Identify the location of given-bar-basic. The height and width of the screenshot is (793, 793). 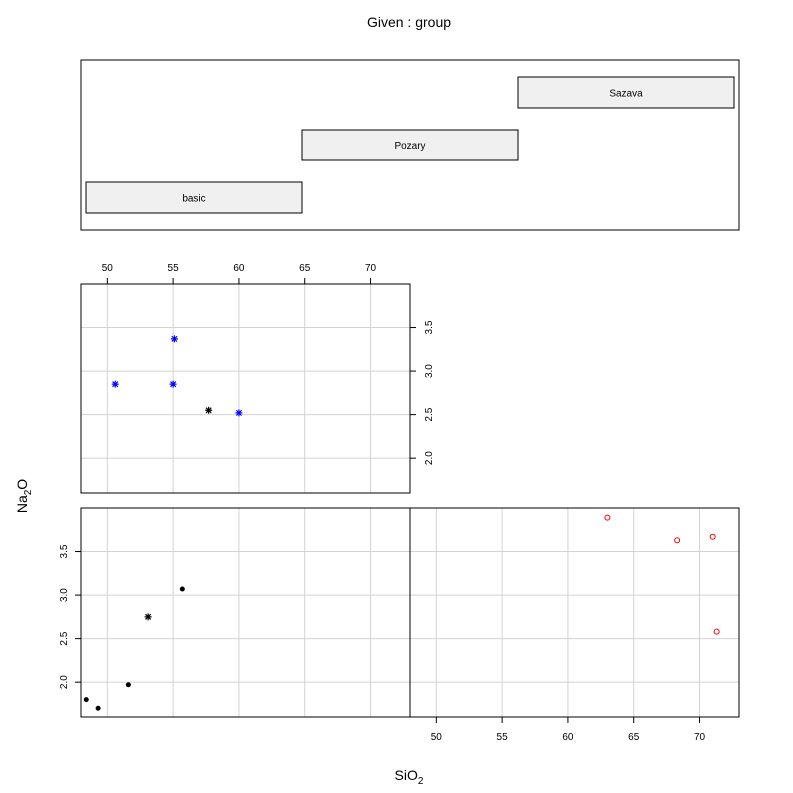
(194, 197).